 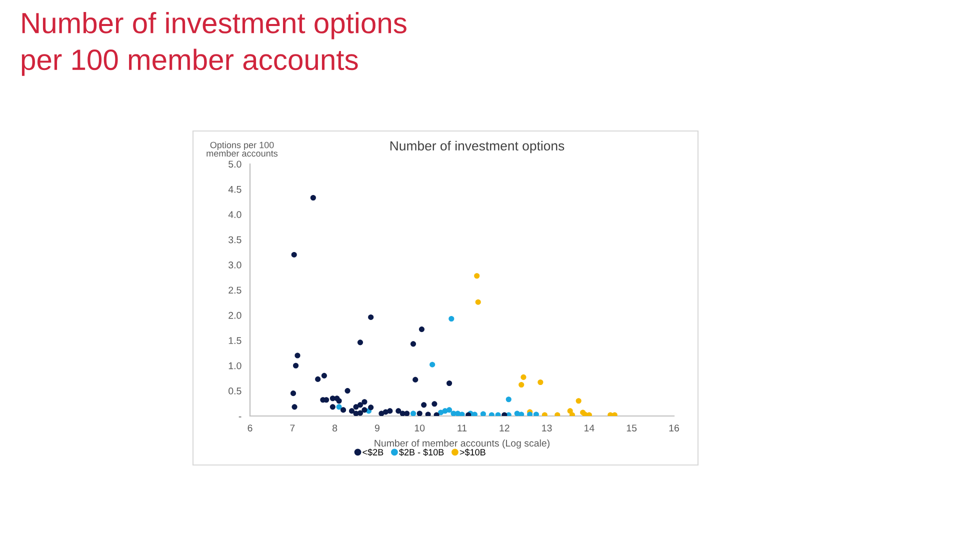 I want to click on x-tick-label: 10, so click(x=419, y=428).